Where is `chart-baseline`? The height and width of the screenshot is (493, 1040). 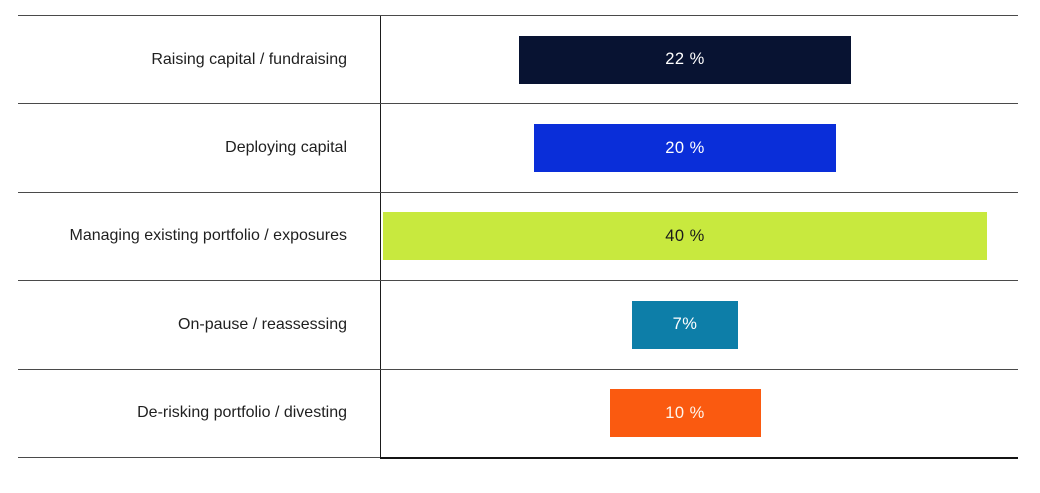 chart-baseline is located at coordinates (518, 457).